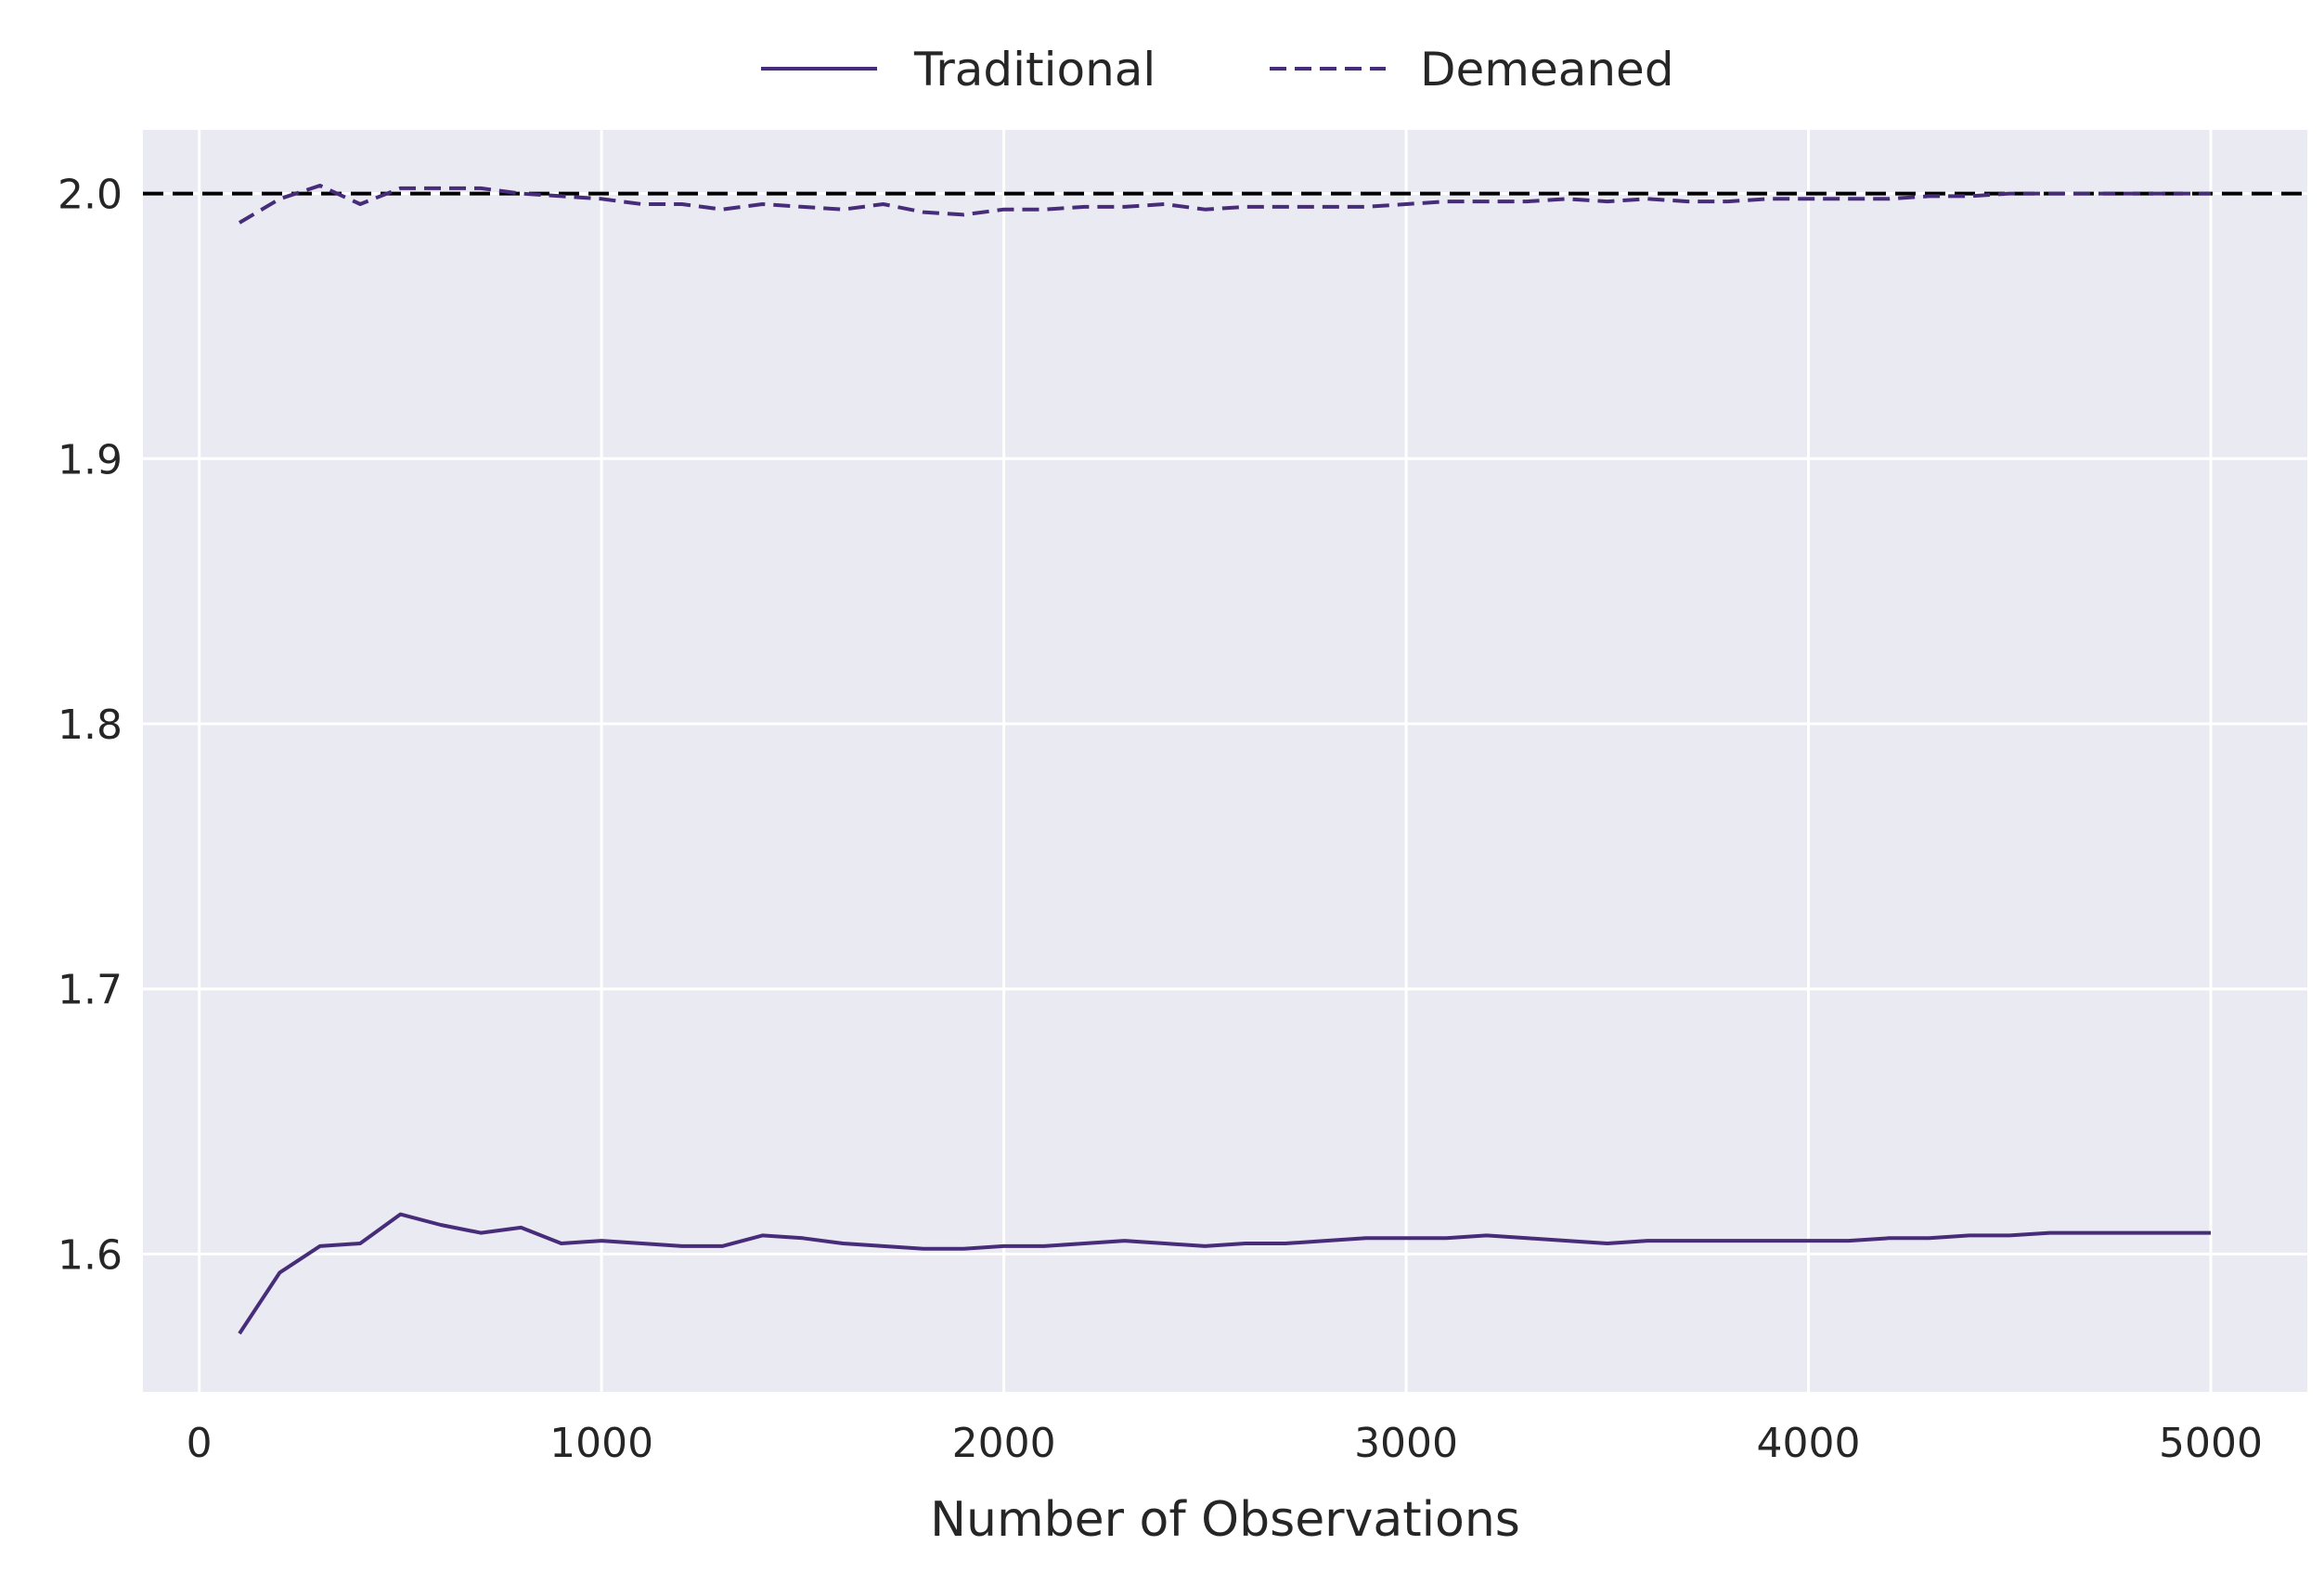 This screenshot has width=2324, height=1571. What do you see at coordinates (1809, 1444) in the screenshot?
I see `x-tick-label: 4000` at bounding box center [1809, 1444].